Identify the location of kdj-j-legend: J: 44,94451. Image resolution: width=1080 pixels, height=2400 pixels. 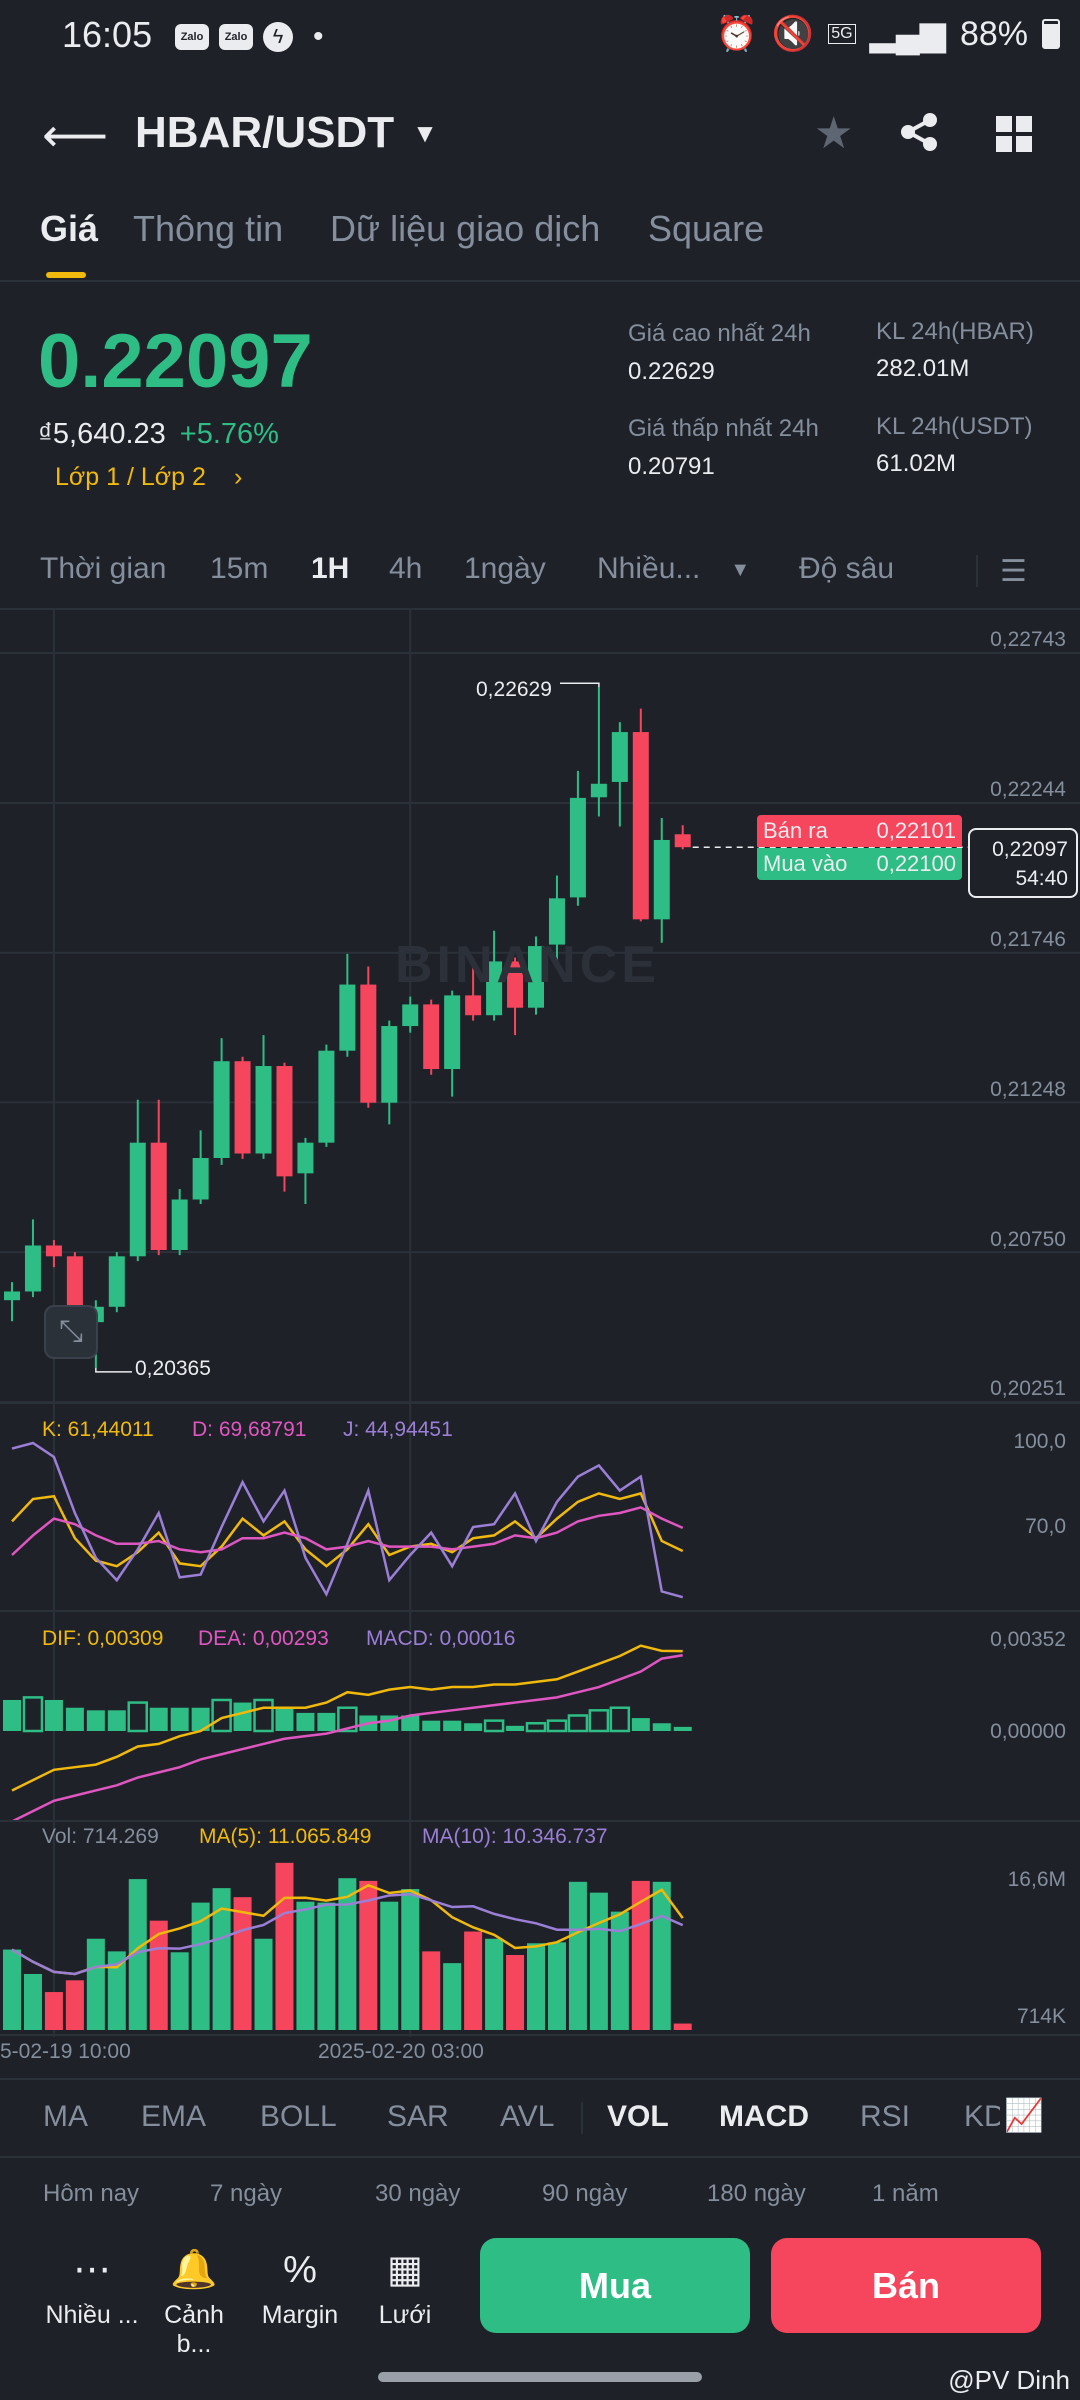
(398, 1429).